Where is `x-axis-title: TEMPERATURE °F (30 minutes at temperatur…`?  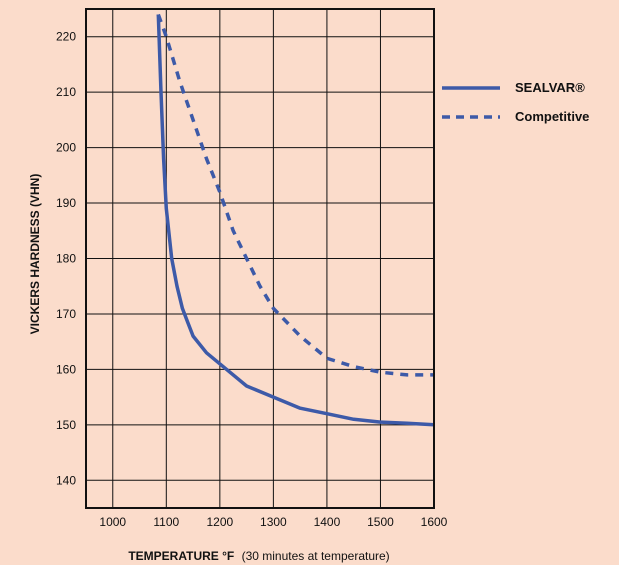 x-axis-title: TEMPERATURE °F (30 minutes at temperatur… is located at coordinates (258, 556).